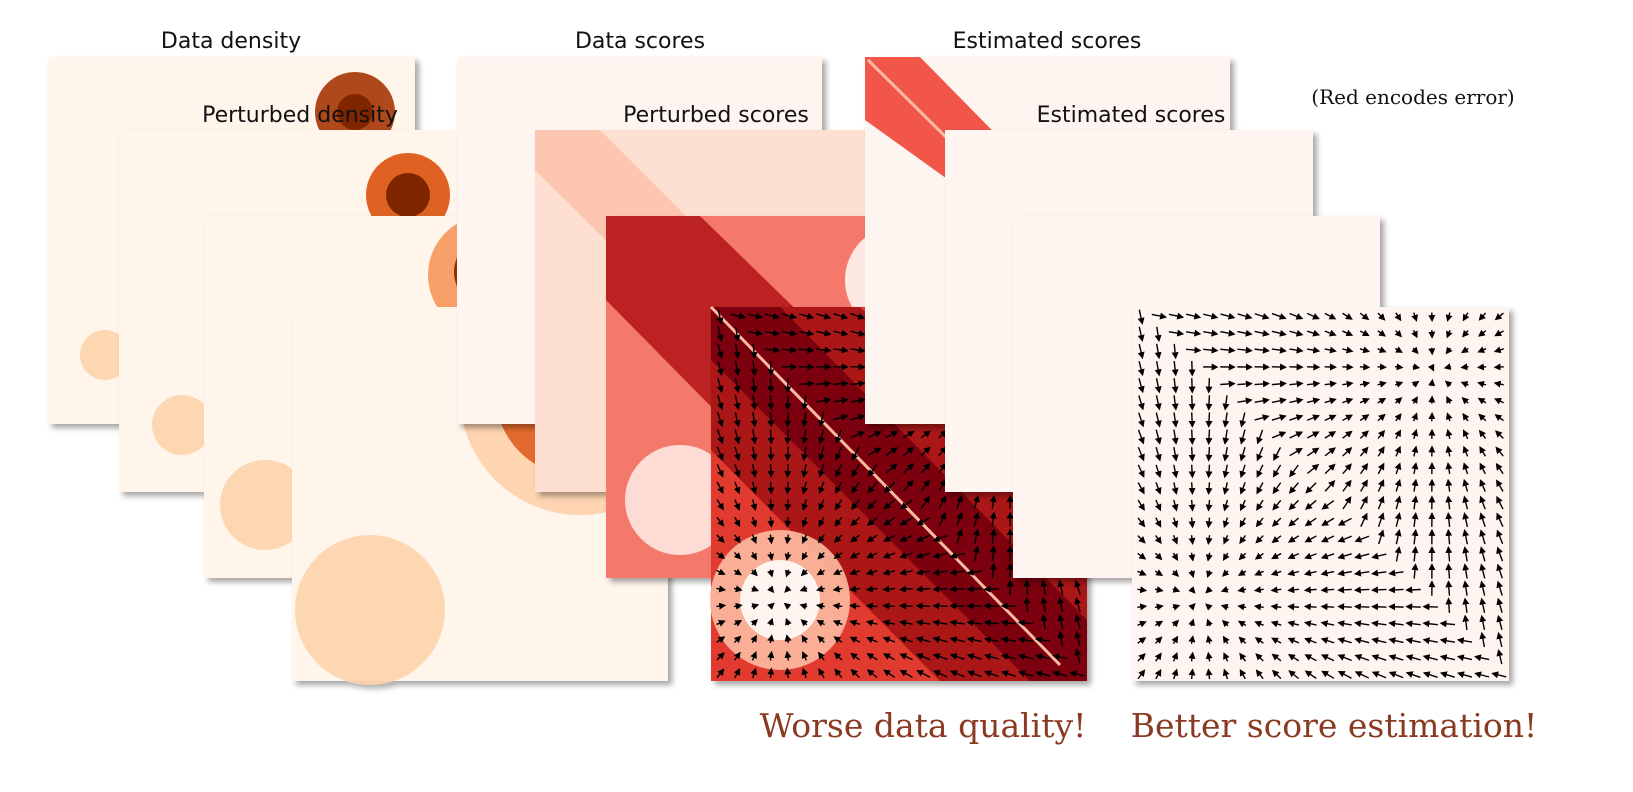  What do you see at coordinates (1334, 725) in the screenshot?
I see `caption-right: Better score estimation!` at bounding box center [1334, 725].